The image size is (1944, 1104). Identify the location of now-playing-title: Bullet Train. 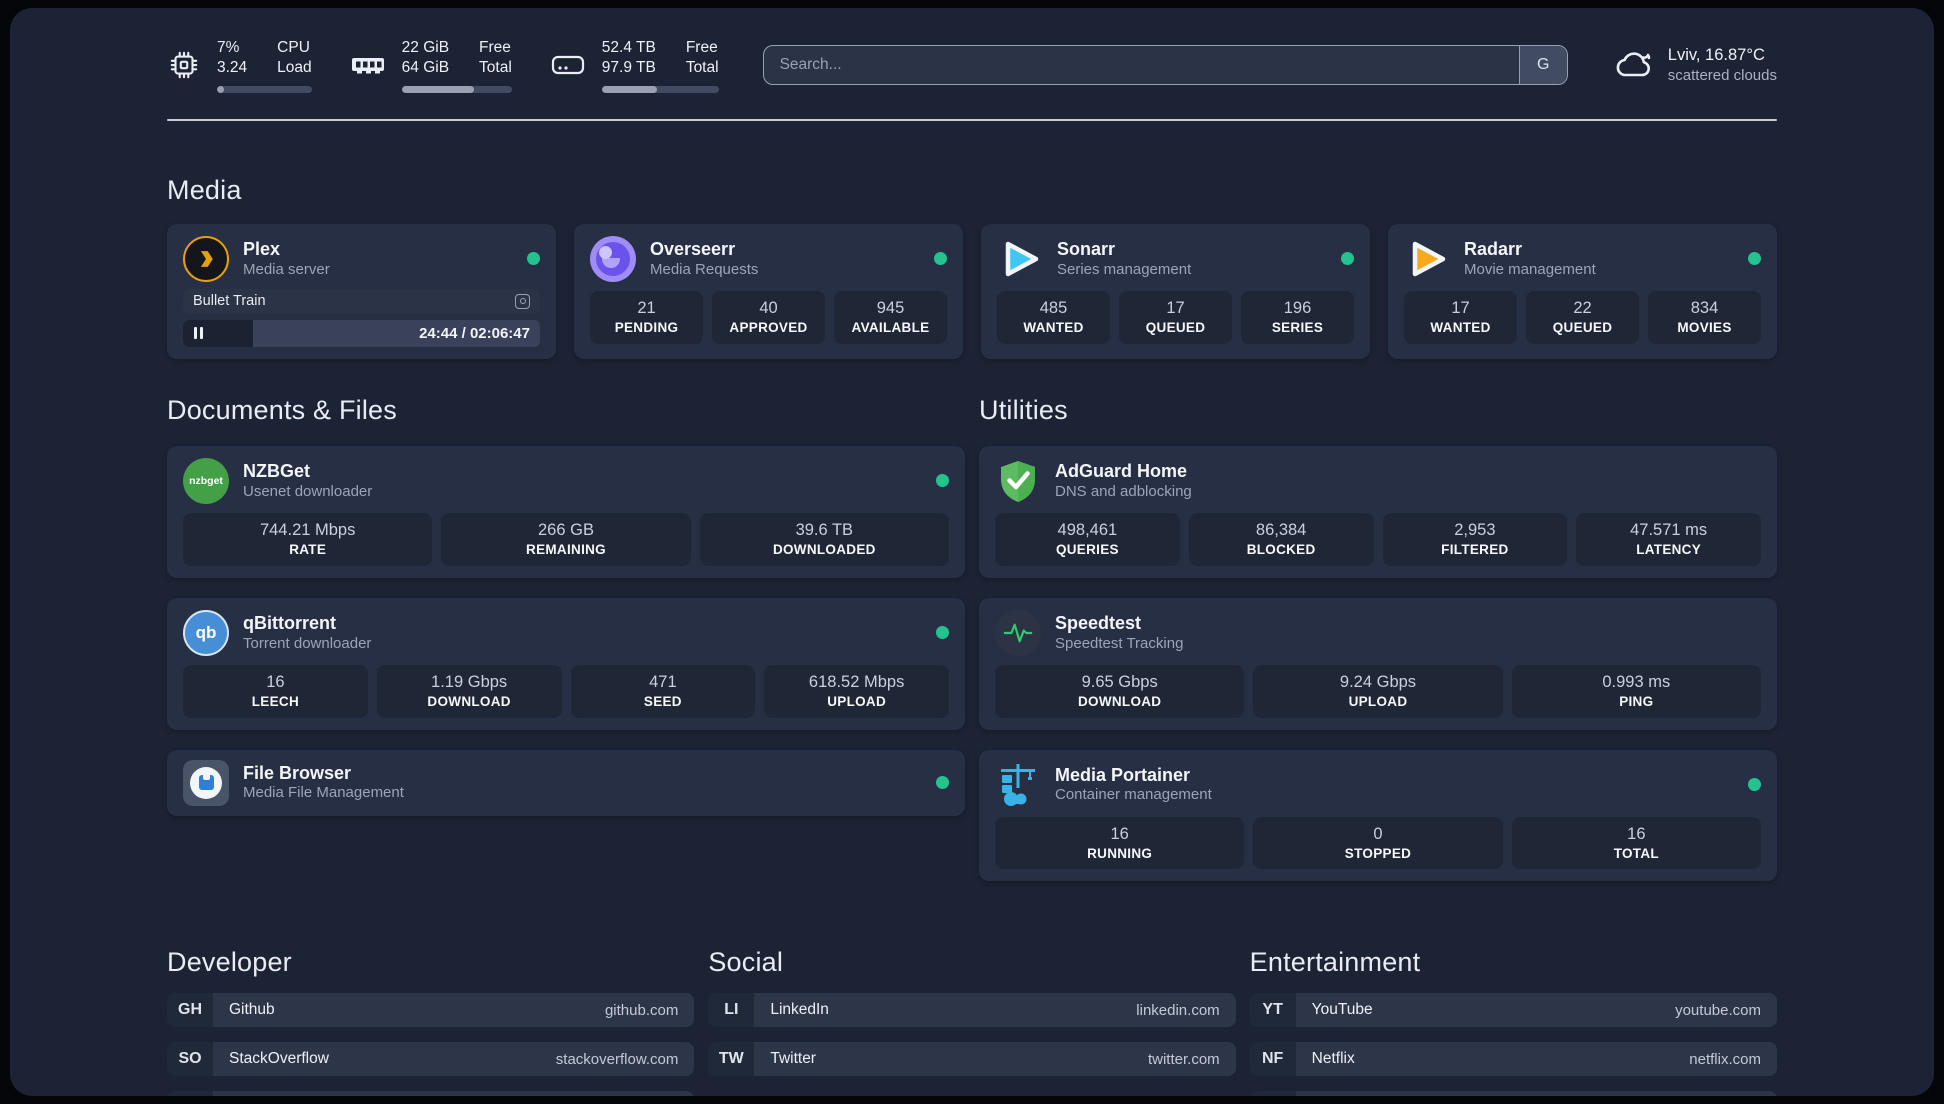
(229, 301).